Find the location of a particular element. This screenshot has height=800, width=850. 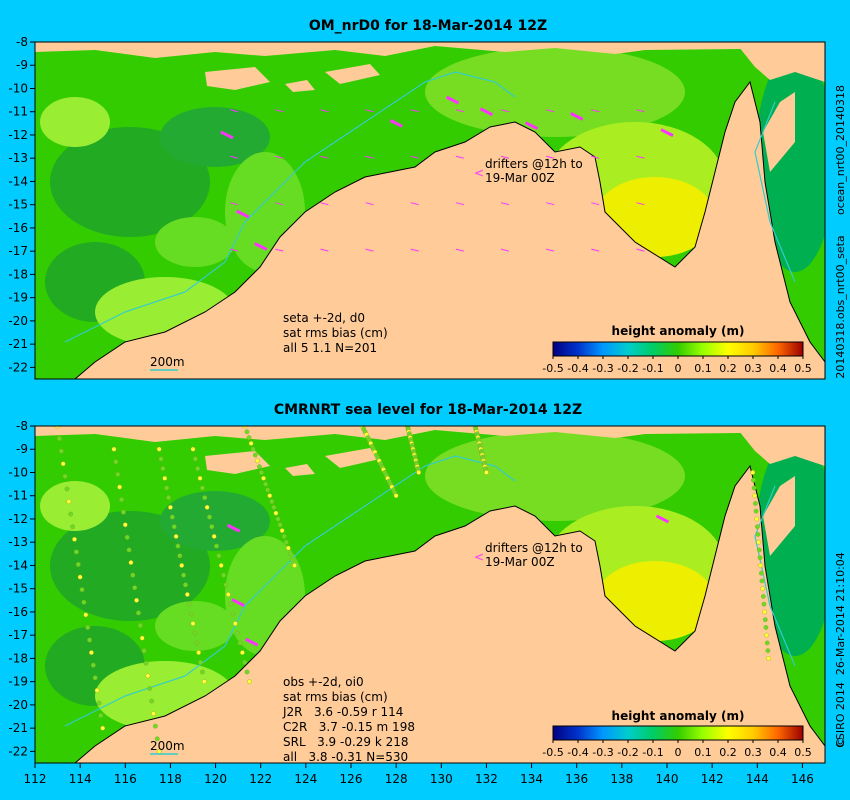

colorbar-tick-label: 0.2 is located at coordinates (728, 368).